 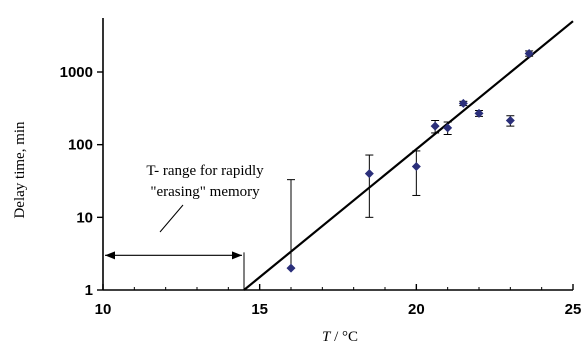 What do you see at coordinates (20, 170) in the screenshot?
I see `y-axis-label: Delay time, min` at bounding box center [20, 170].